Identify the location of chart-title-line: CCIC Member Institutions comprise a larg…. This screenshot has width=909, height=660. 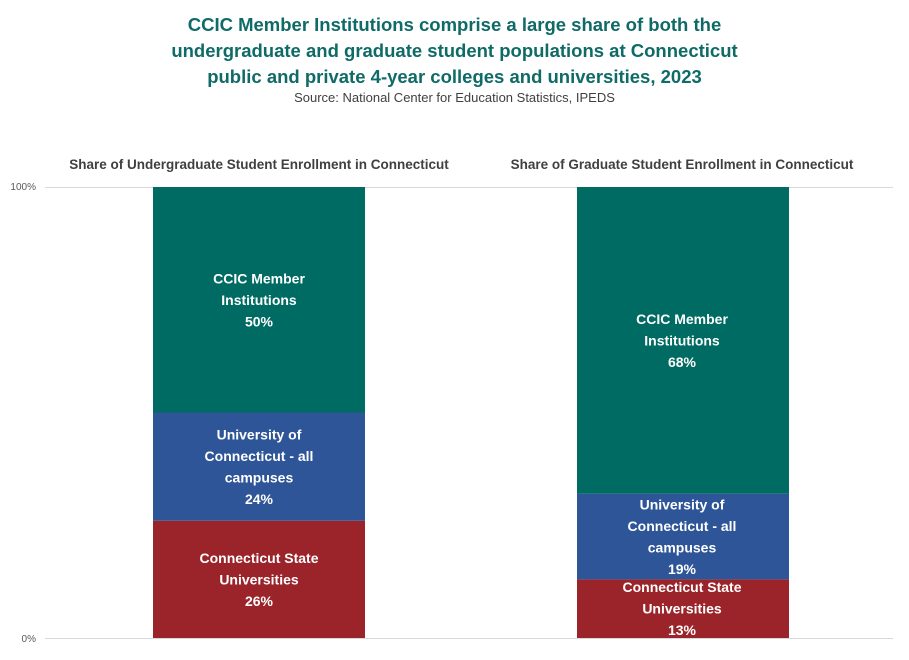
(454, 24).